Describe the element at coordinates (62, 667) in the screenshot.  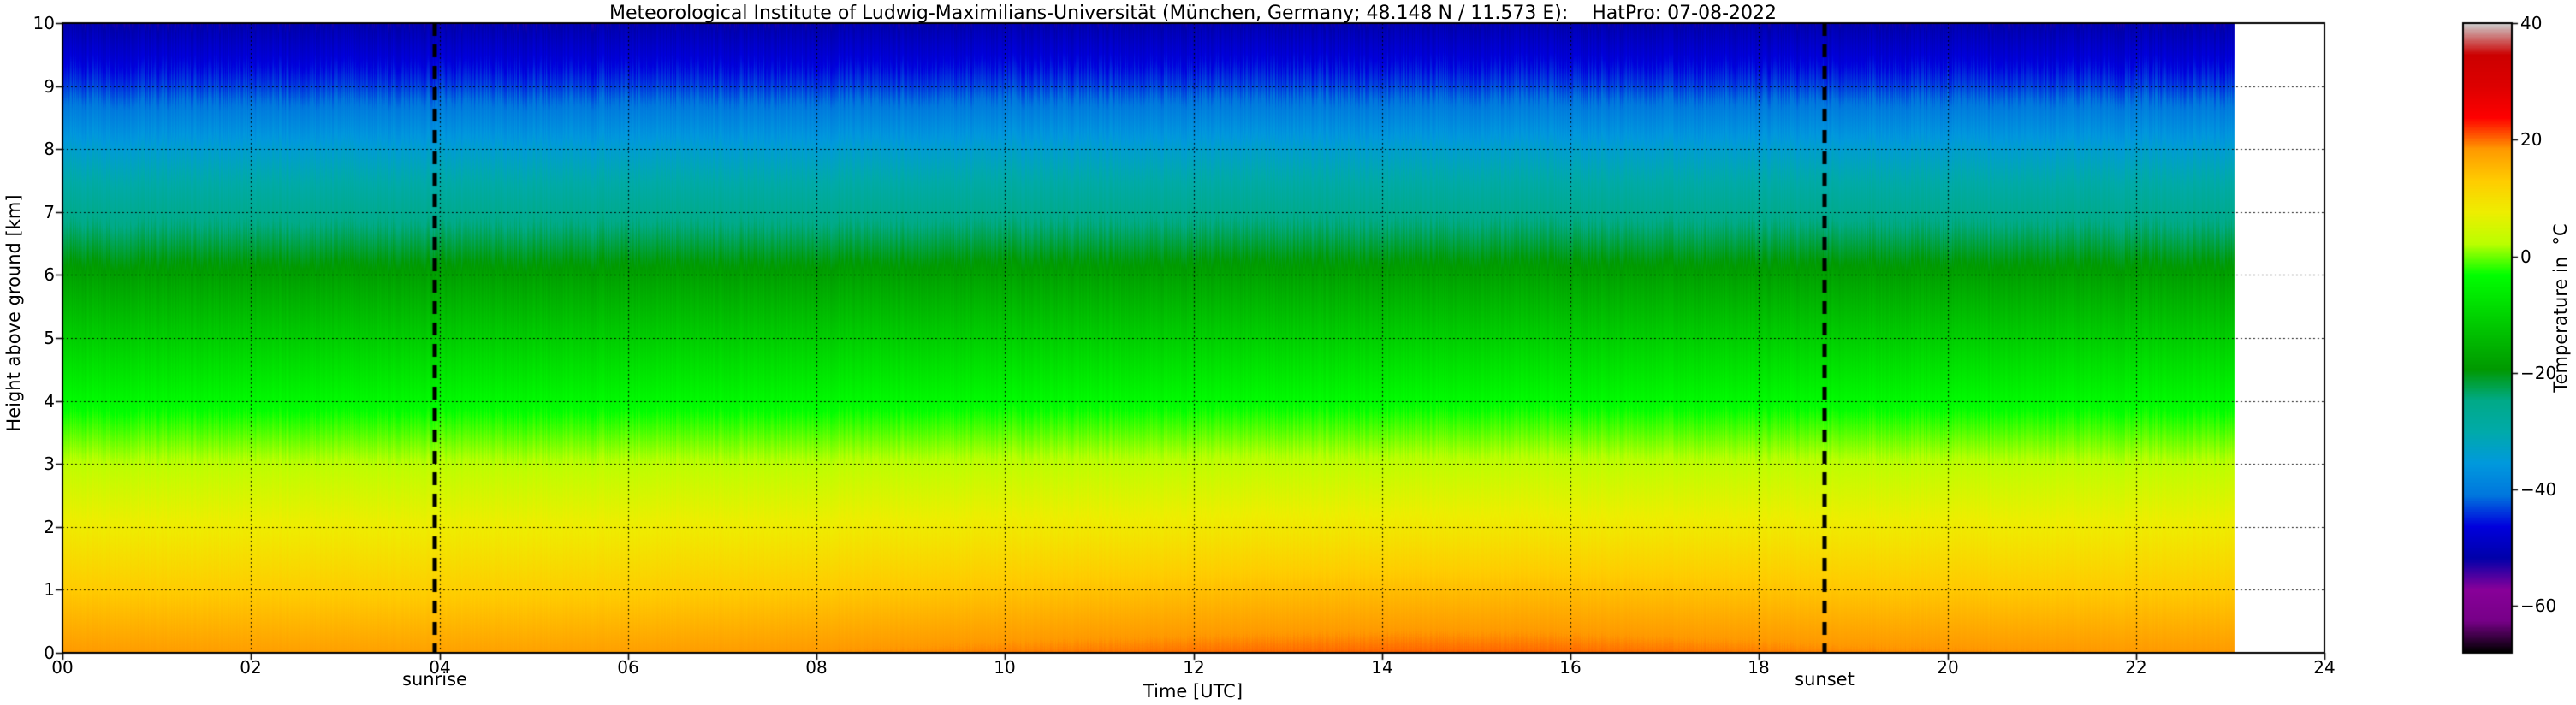
I see `x-tick-label: 00` at that location.